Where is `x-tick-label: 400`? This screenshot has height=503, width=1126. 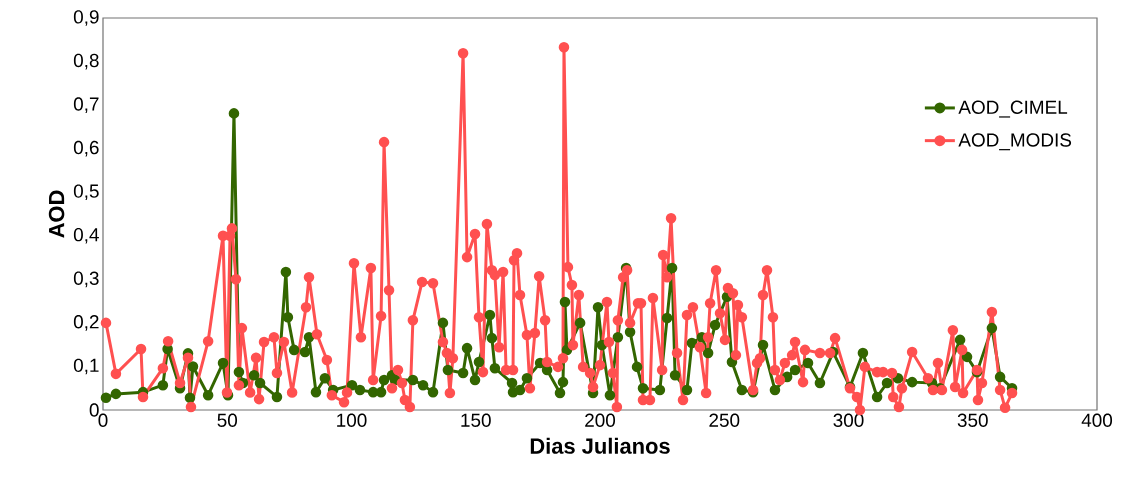 x-tick-label: 400 is located at coordinates (1097, 420).